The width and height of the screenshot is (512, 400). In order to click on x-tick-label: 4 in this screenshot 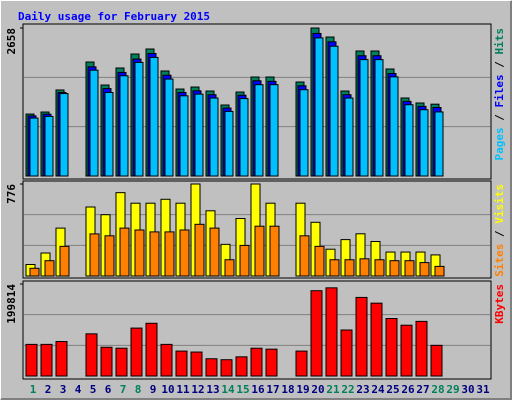, I will do `click(78, 389)`.